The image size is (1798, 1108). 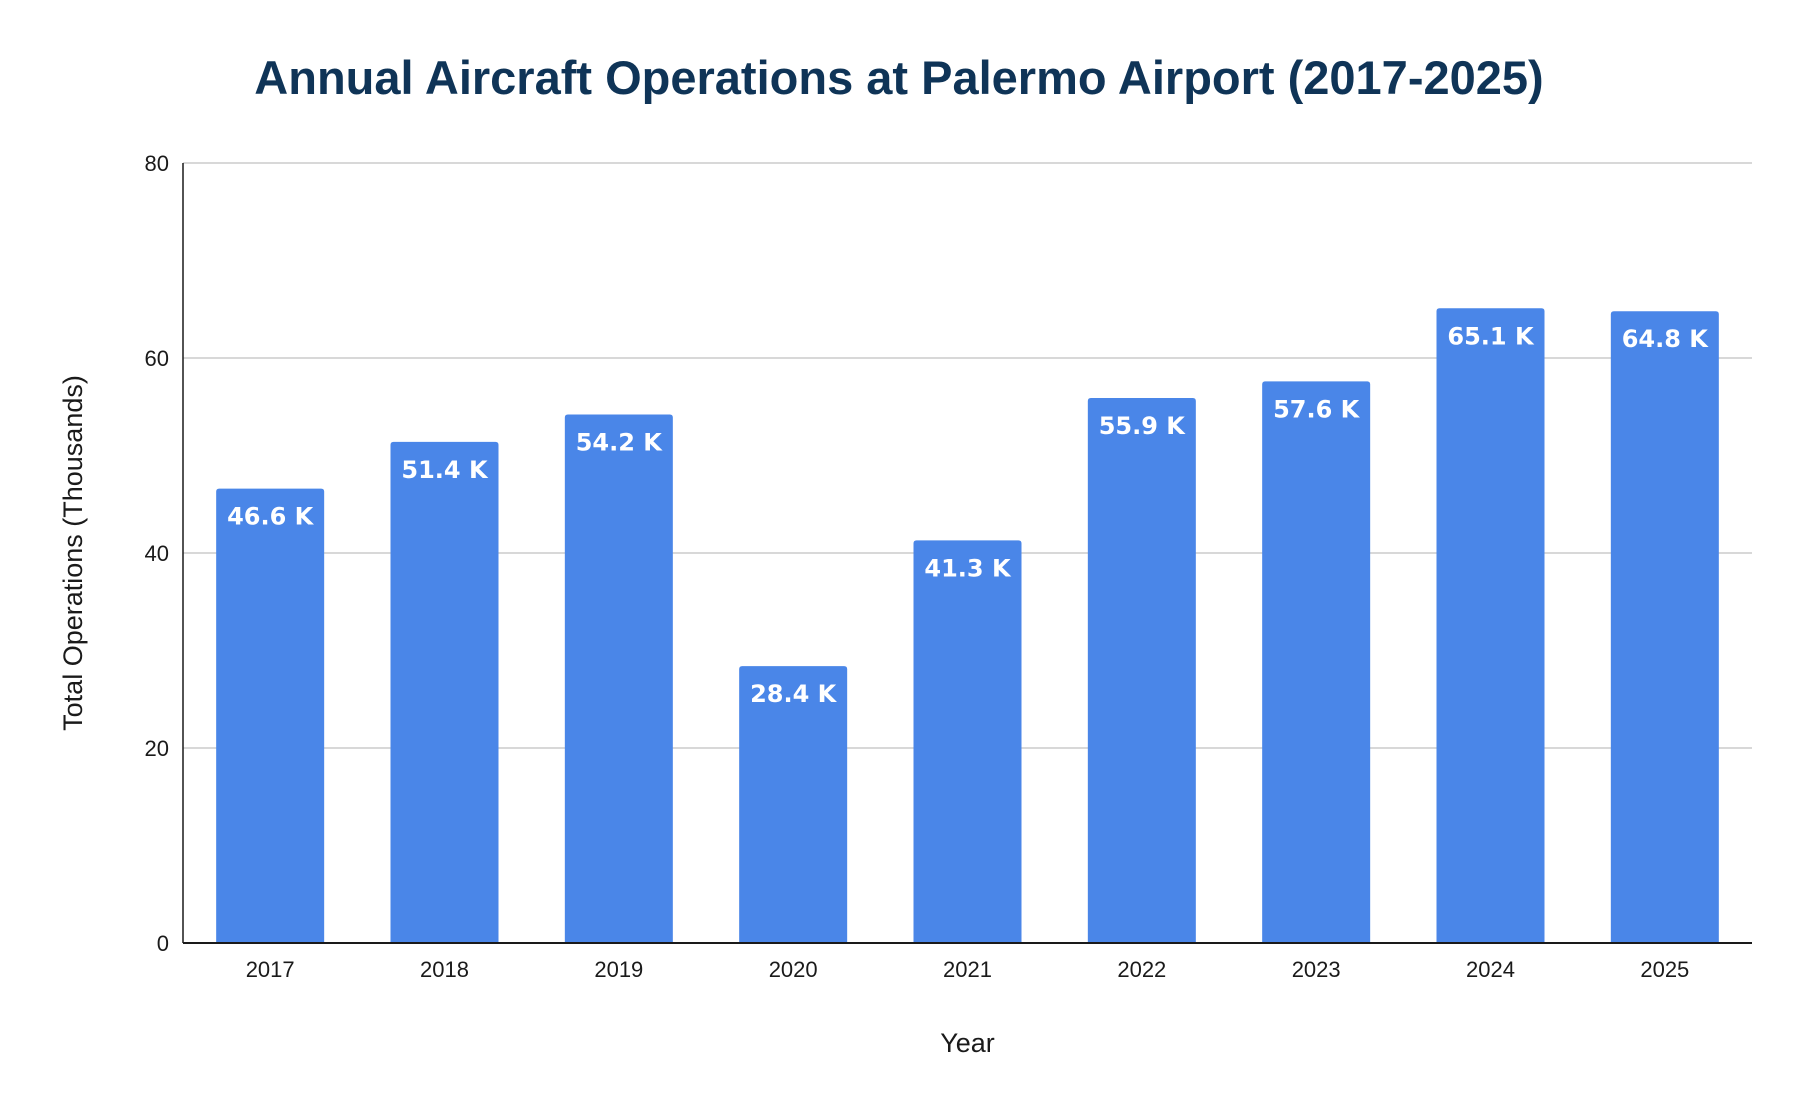 What do you see at coordinates (157, 748) in the screenshot?
I see `y-tick-label: 20` at bounding box center [157, 748].